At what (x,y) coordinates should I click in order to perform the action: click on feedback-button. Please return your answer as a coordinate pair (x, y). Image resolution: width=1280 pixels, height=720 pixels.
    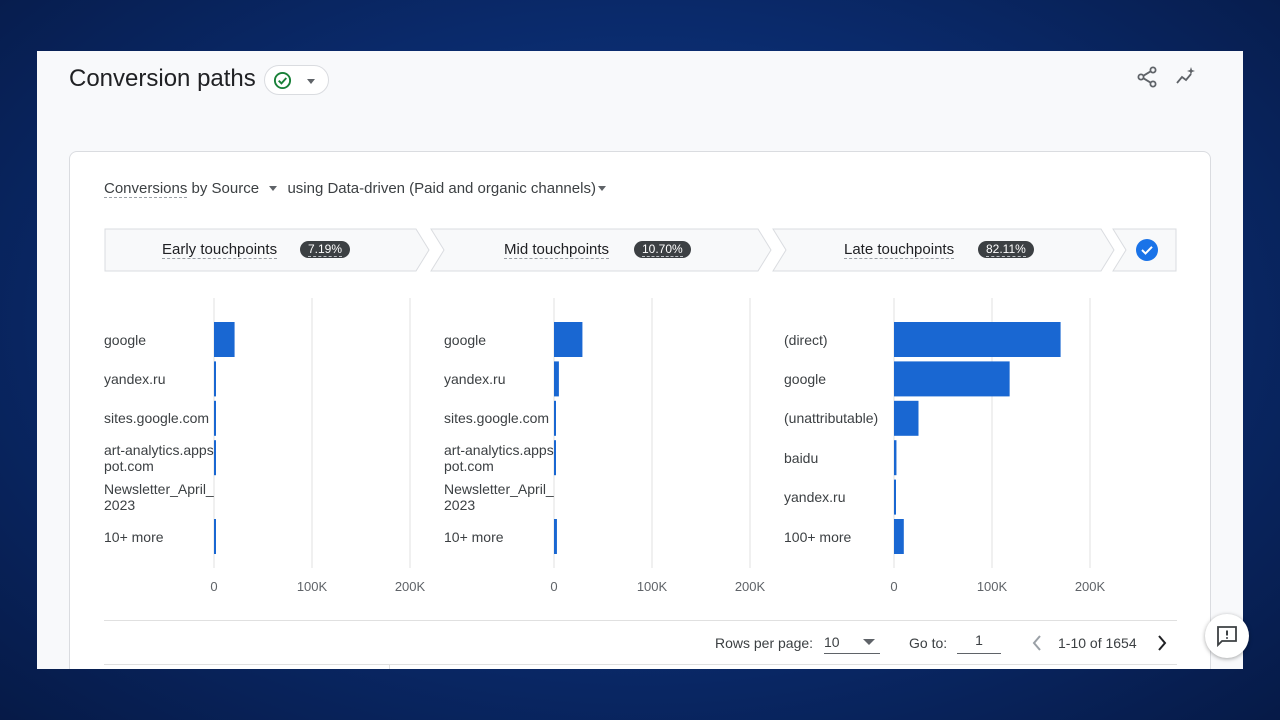
    Looking at the image, I should click on (1227, 636).